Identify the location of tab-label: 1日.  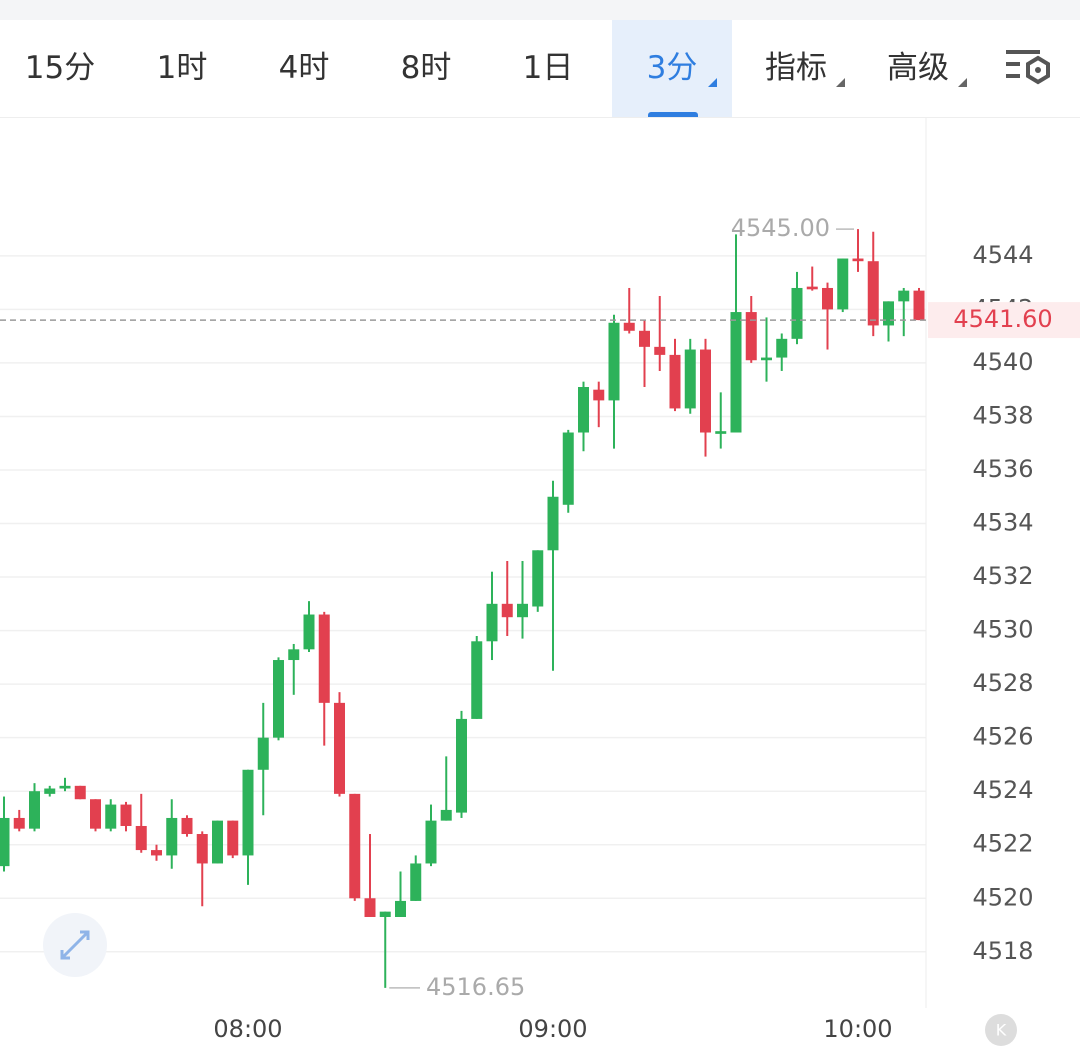
(548, 68).